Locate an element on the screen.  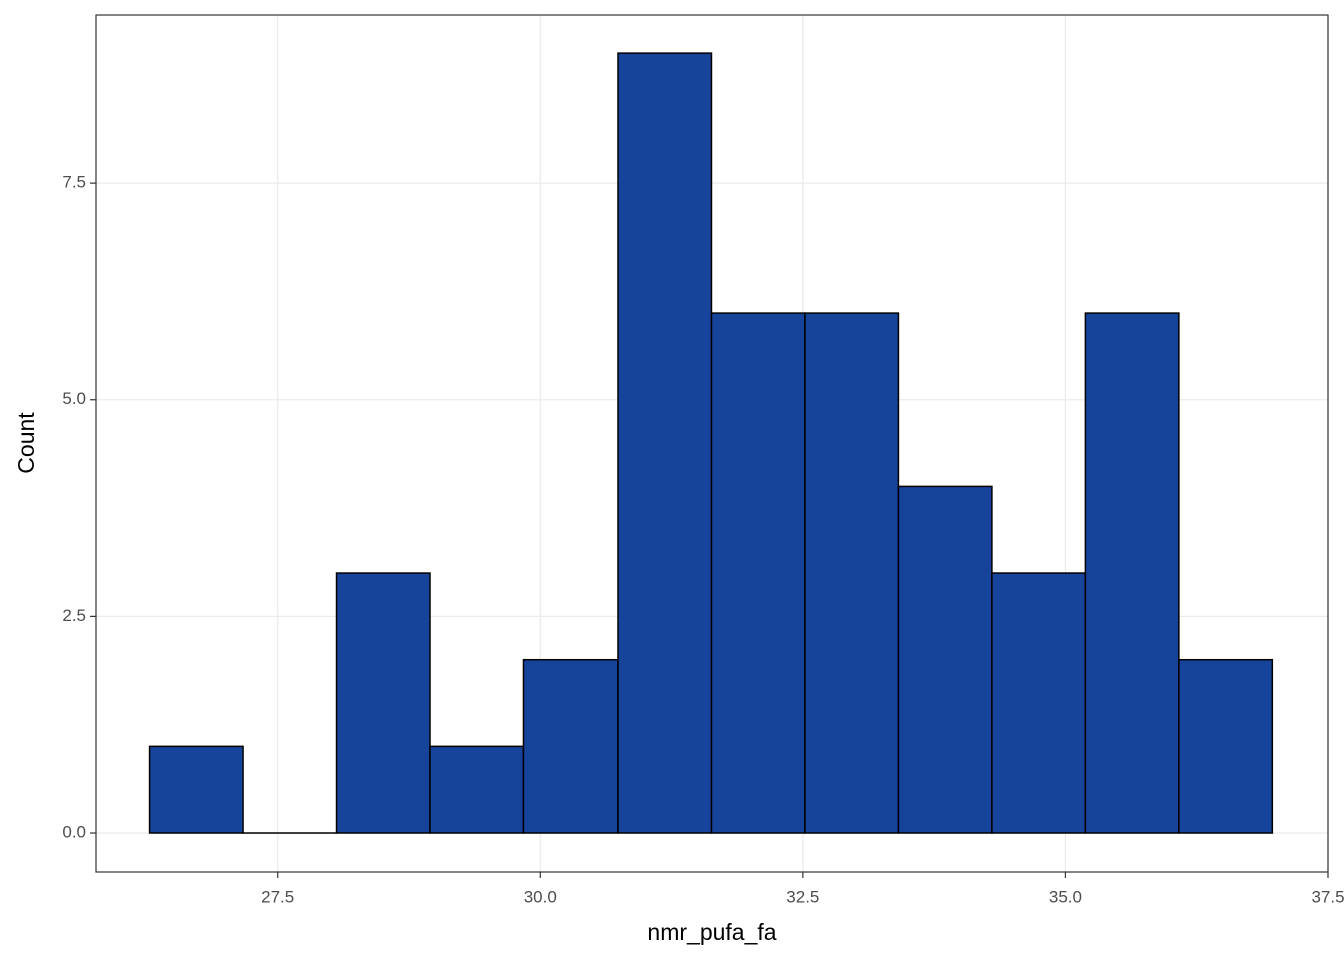
x-tick-label: 27.5 is located at coordinates (277, 896).